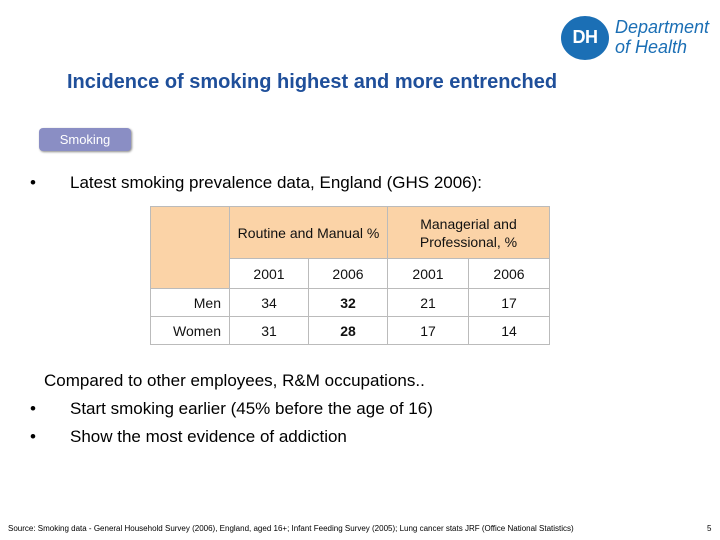 The height and width of the screenshot is (540, 720). What do you see at coordinates (190, 302) in the screenshot?
I see `row-label: Men` at bounding box center [190, 302].